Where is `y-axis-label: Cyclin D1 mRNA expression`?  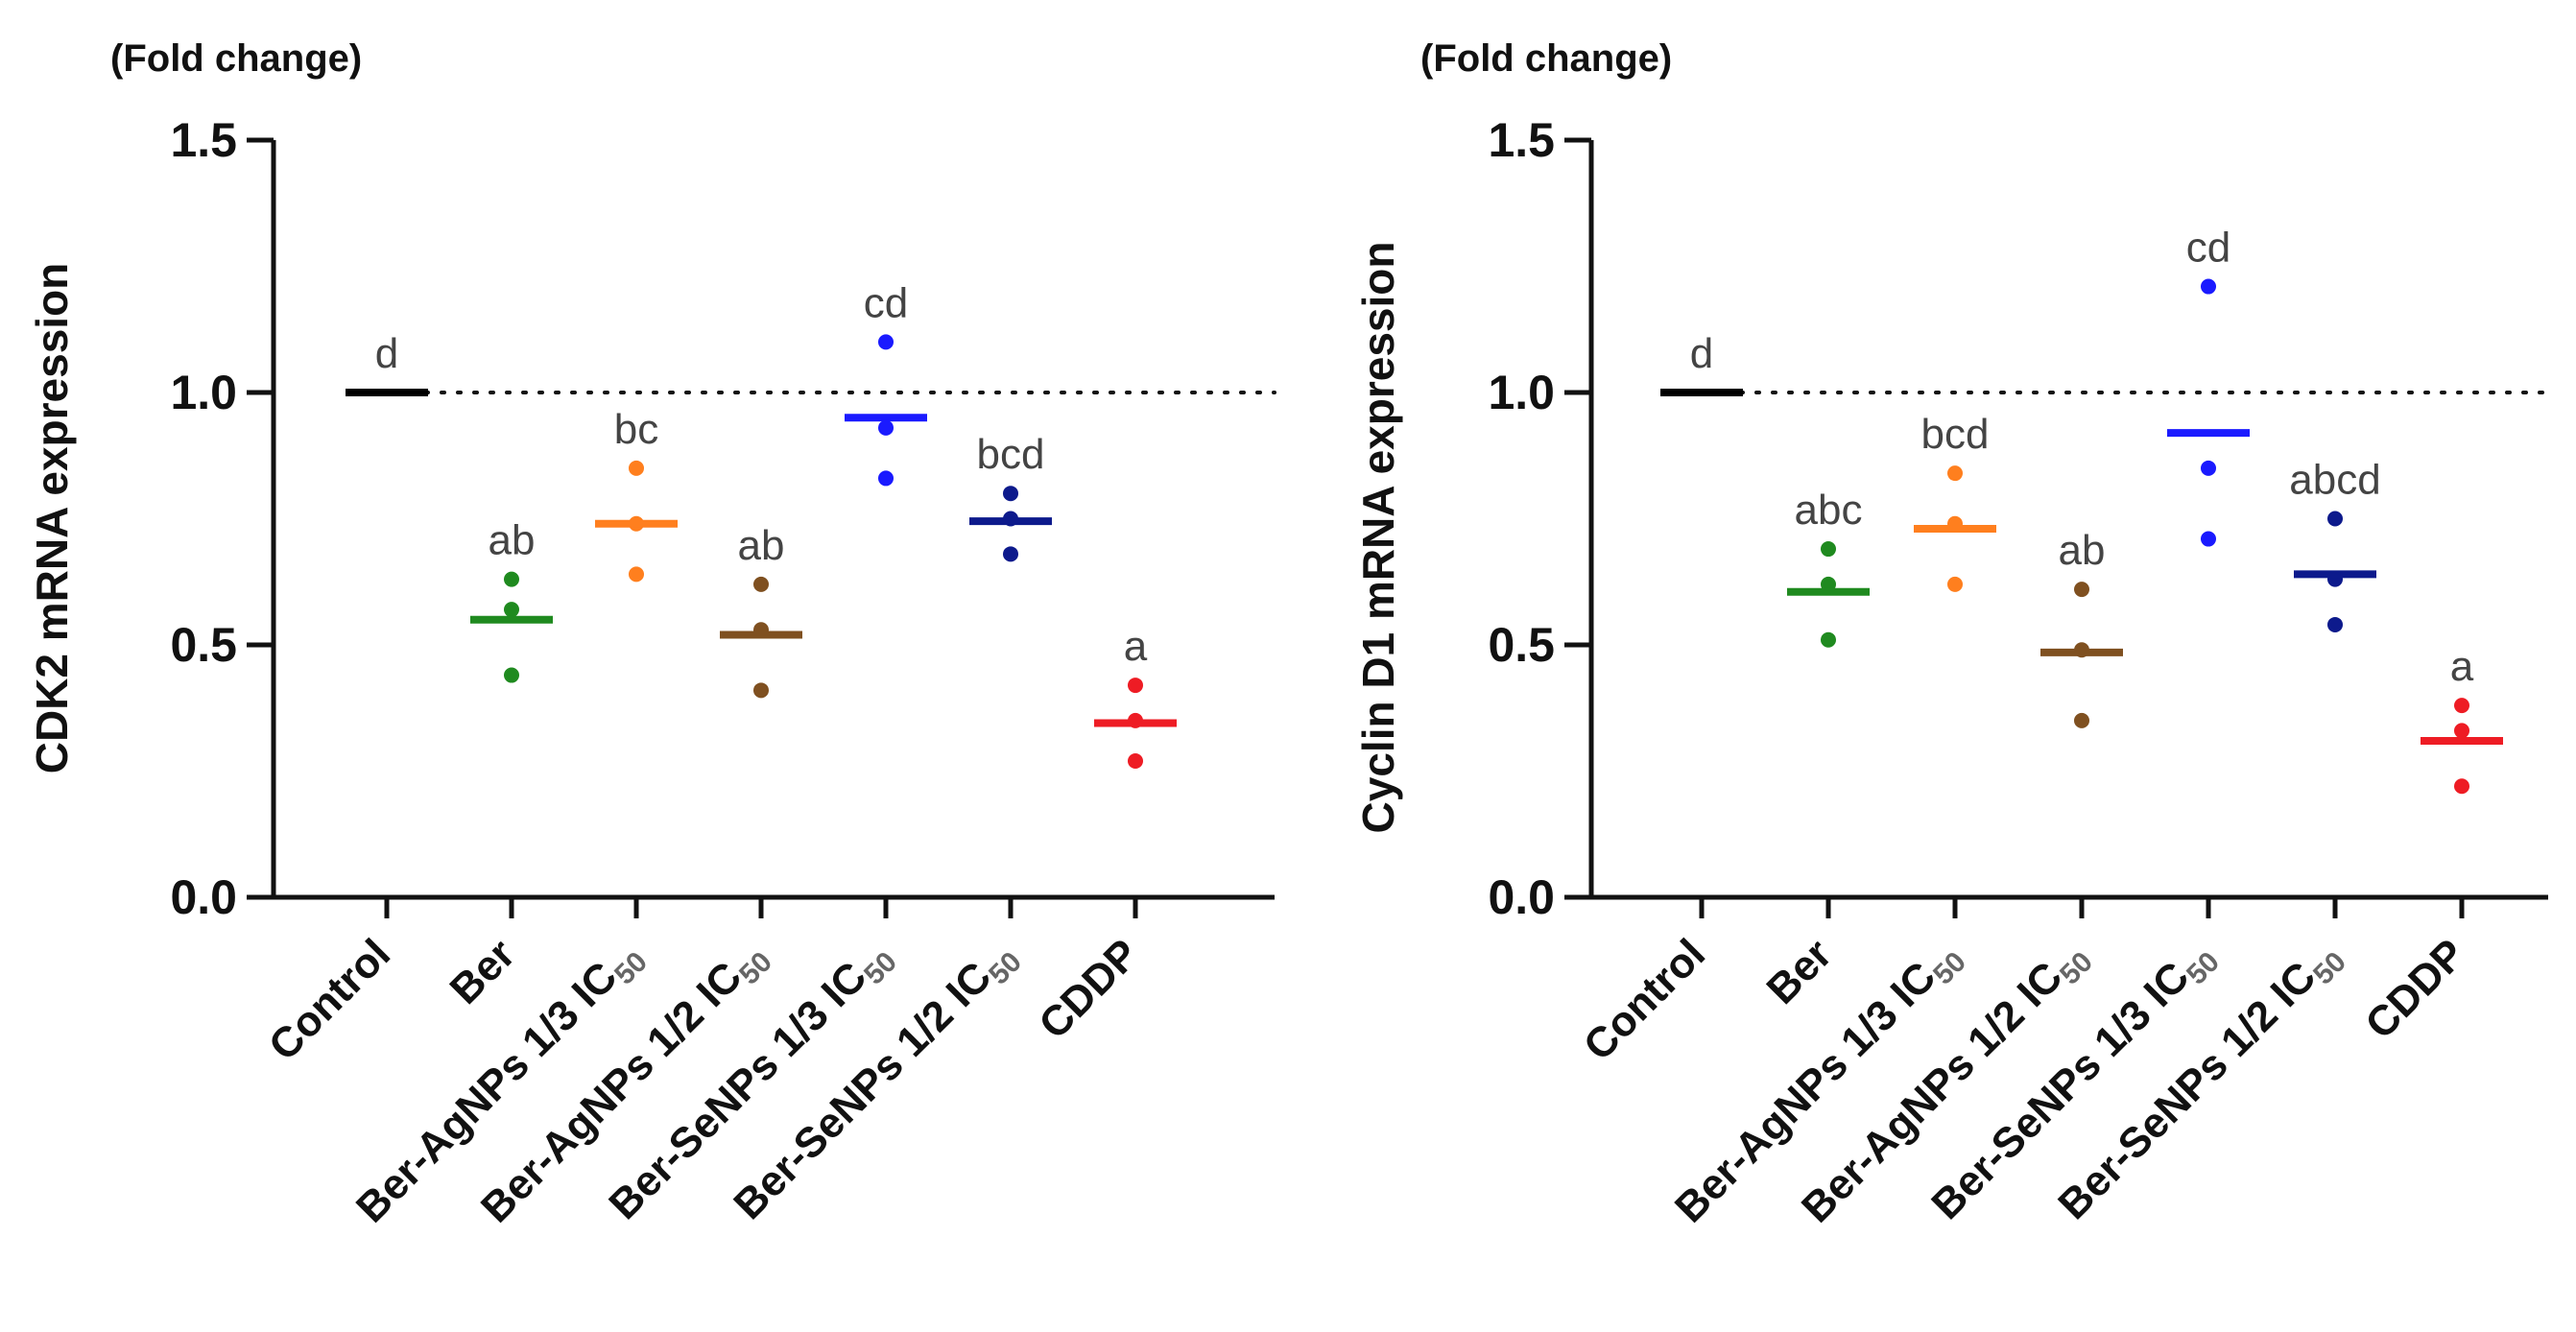
y-axis-label: Cyclin D1 mRNA expression is located at coordinates (1378, 538).